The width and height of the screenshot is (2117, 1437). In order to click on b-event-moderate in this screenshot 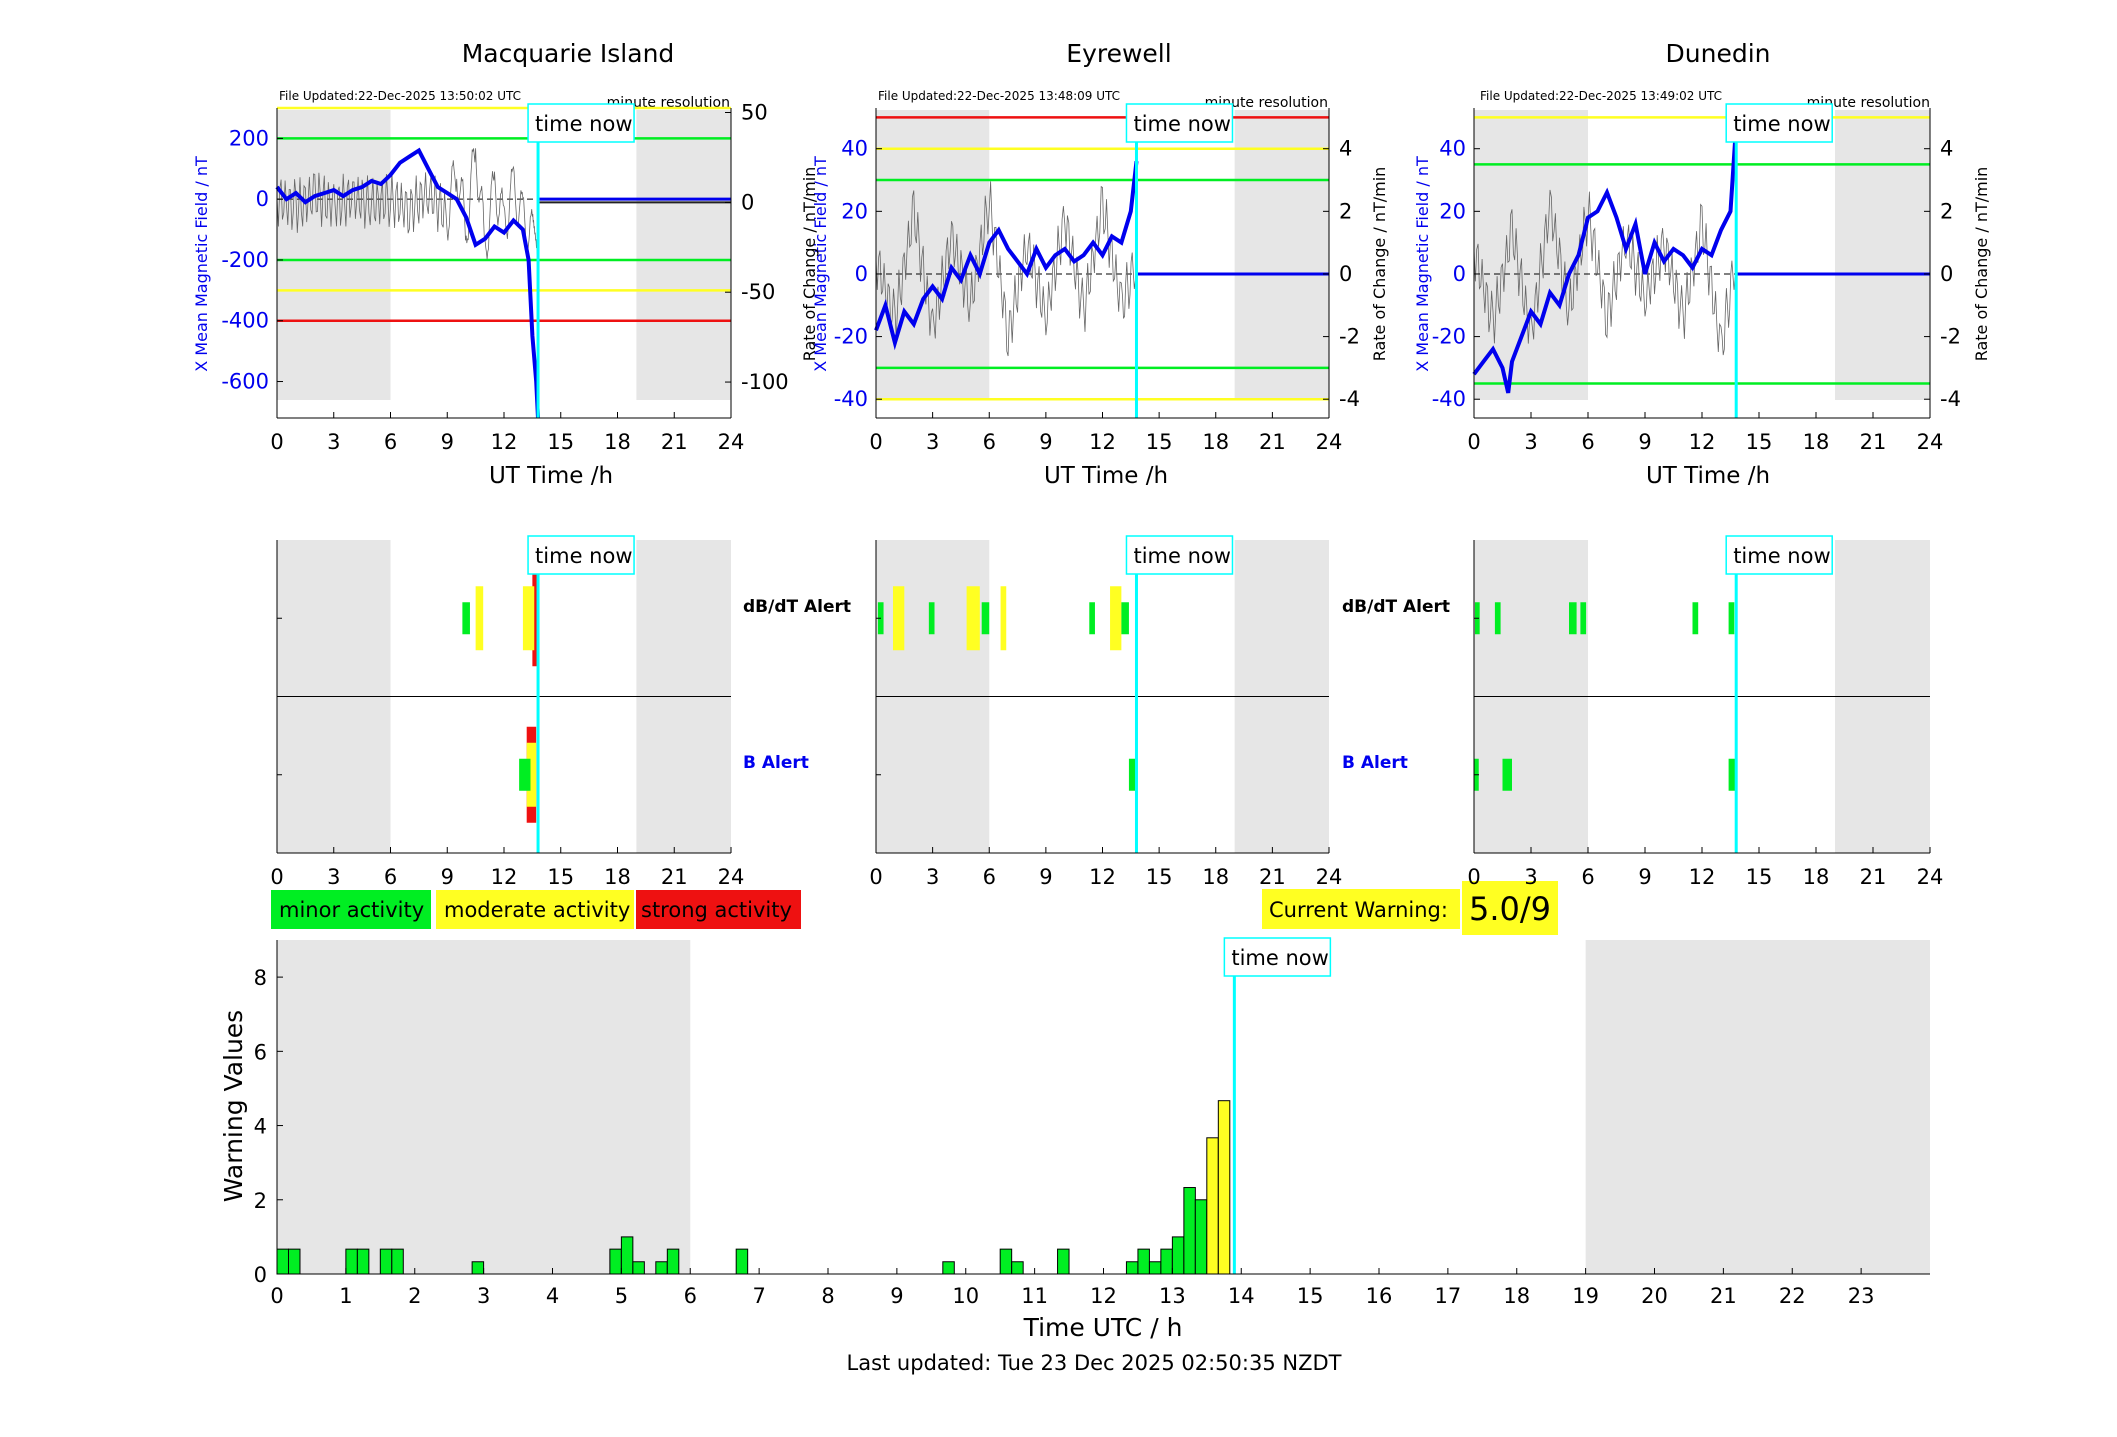, I will do `click(531, 774)`.